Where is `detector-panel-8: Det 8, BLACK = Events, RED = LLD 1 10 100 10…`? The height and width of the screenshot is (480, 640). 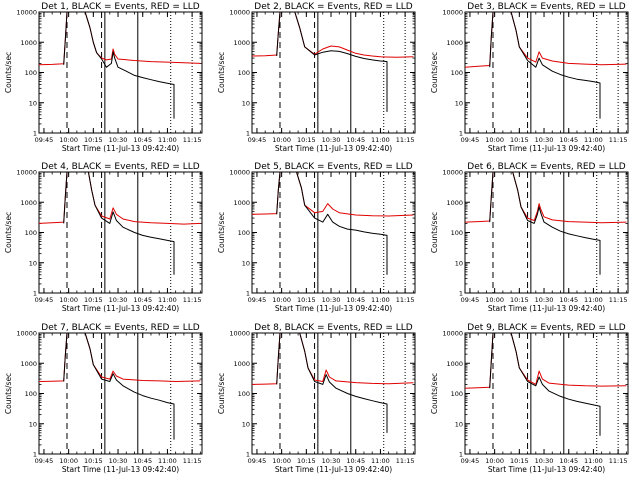
detector-panel-8: Det 8, BLACK = Events, RED = LLD 1 10 100 10… is located at coordinates (316, 398).